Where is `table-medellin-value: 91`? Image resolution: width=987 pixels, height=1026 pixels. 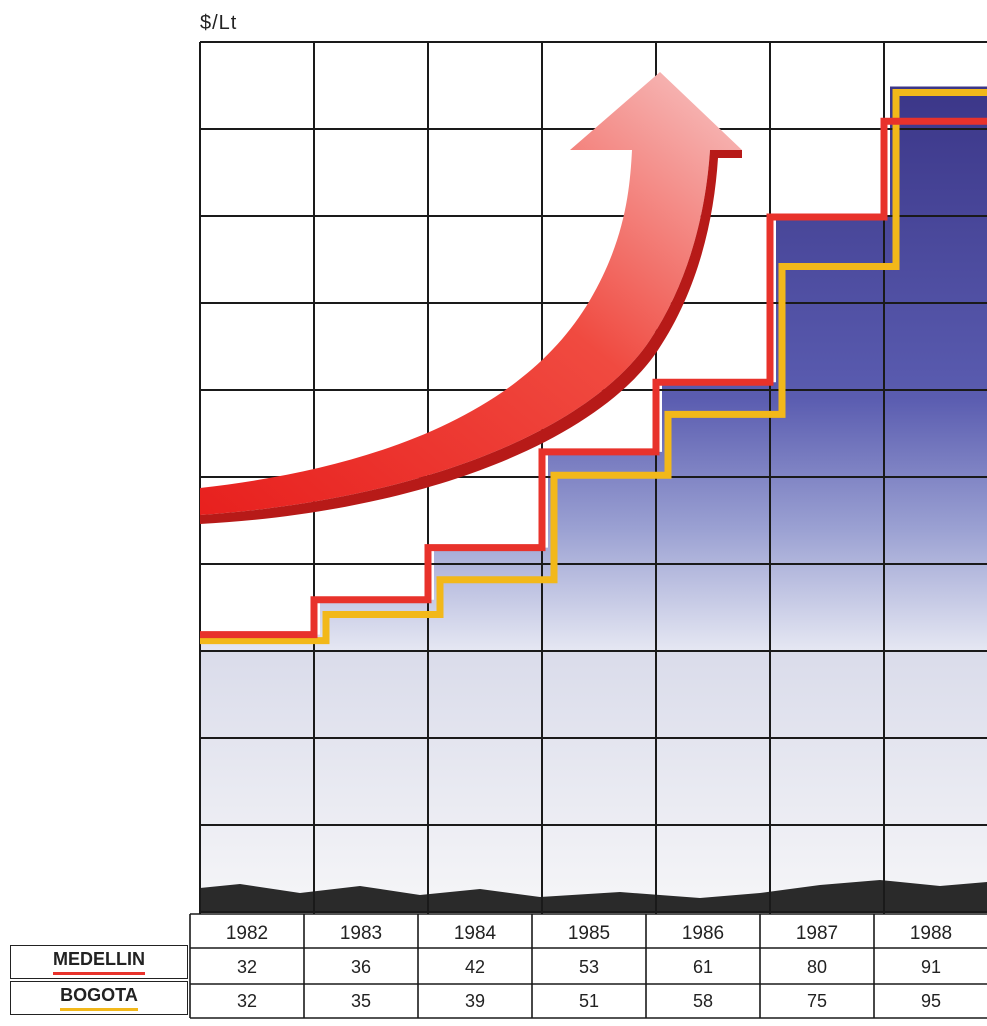
table-medellin-value: 91 is located at coordinates (931, 967).